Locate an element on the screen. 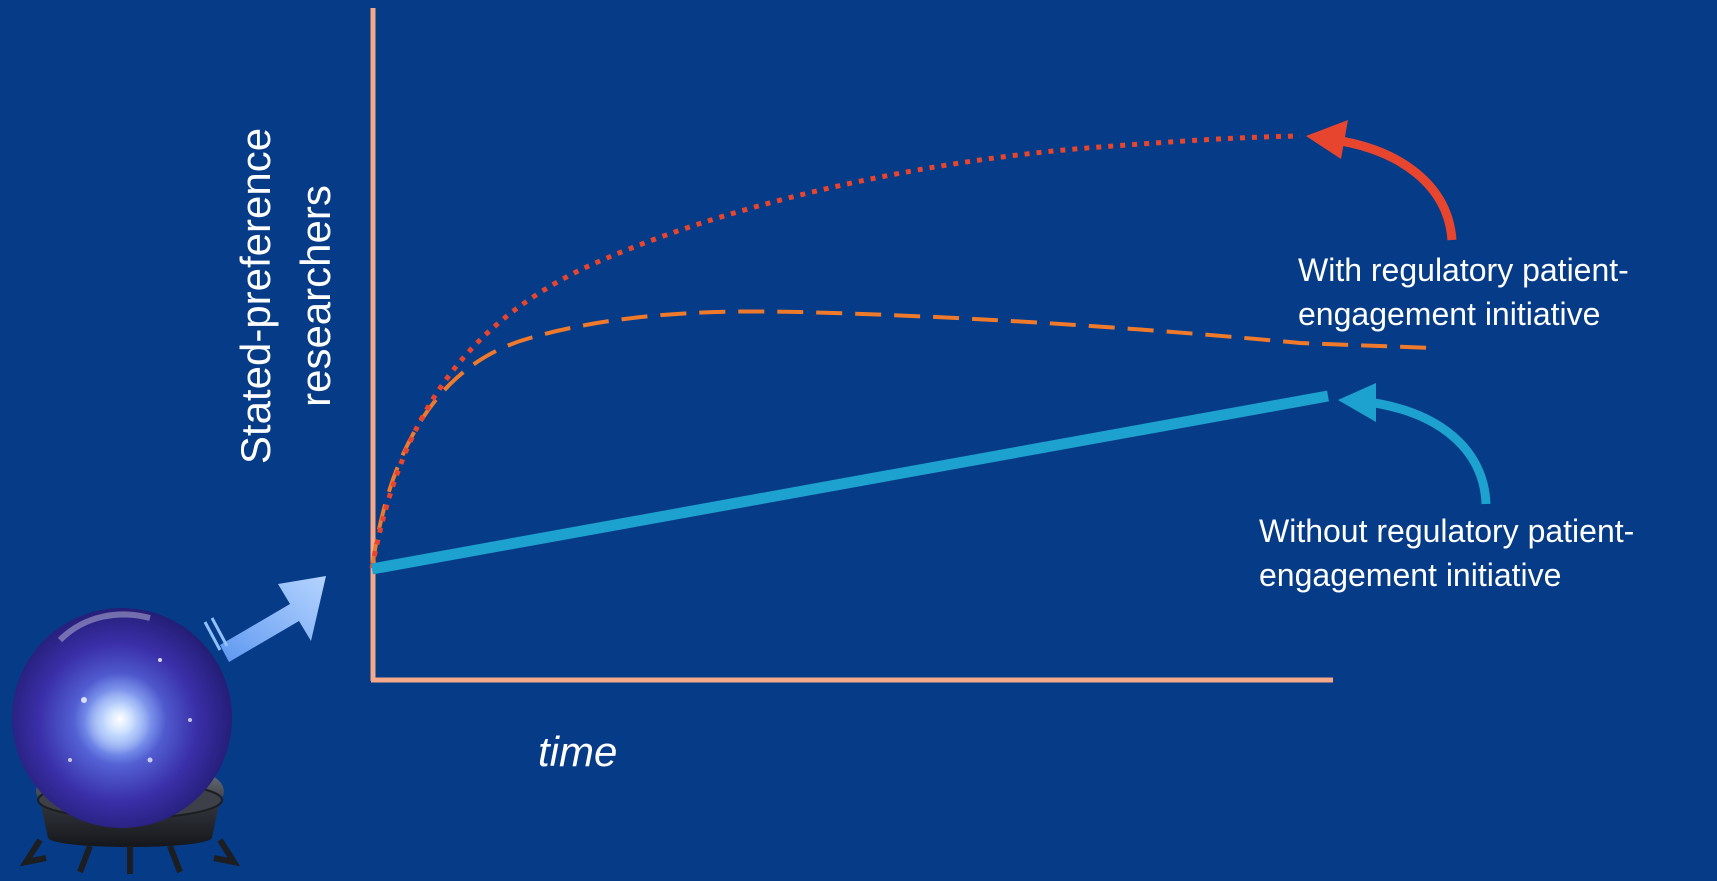 Image resolution: width=1717 pixels, height=881 pixels. forecast-arrow-icon is located at coordinates (264, 619).